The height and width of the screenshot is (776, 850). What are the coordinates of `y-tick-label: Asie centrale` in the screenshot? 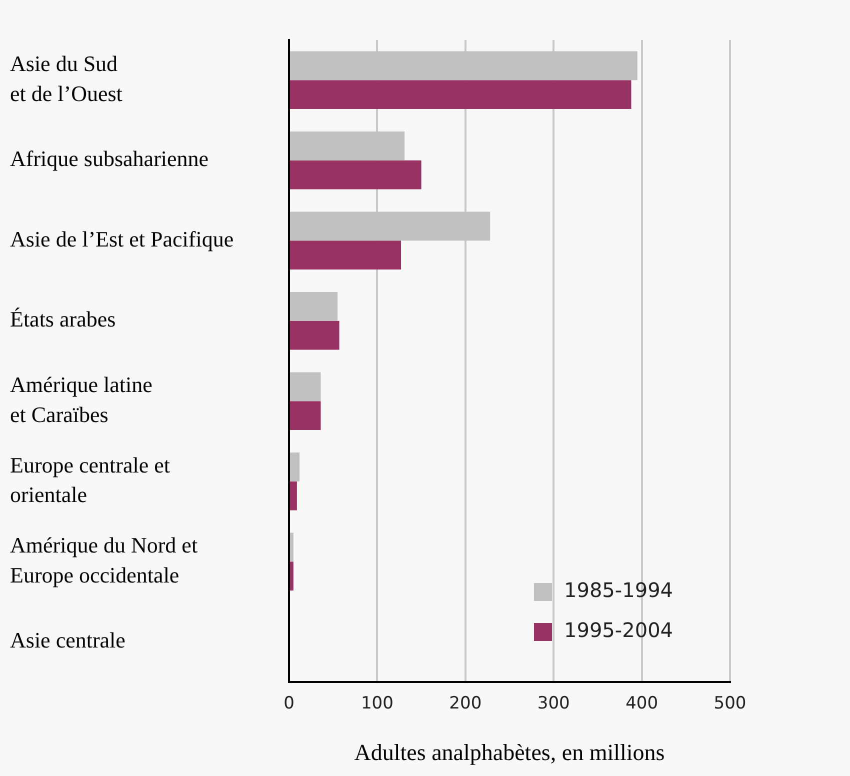 It's located at (68, 640).